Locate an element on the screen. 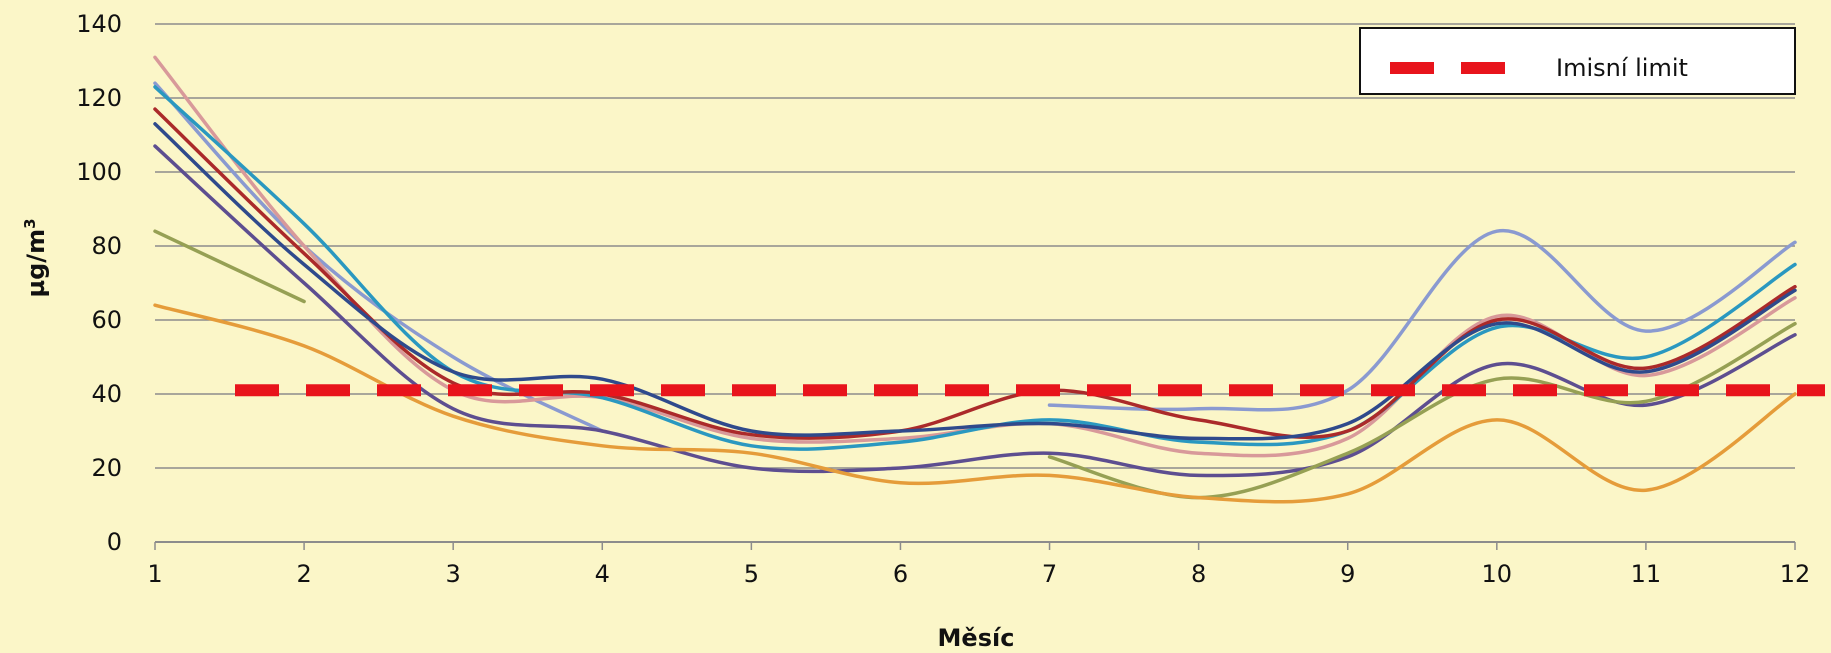 The image size is (1831, 653). x-tick-label: 8 is located at coordinates (1198, 574).